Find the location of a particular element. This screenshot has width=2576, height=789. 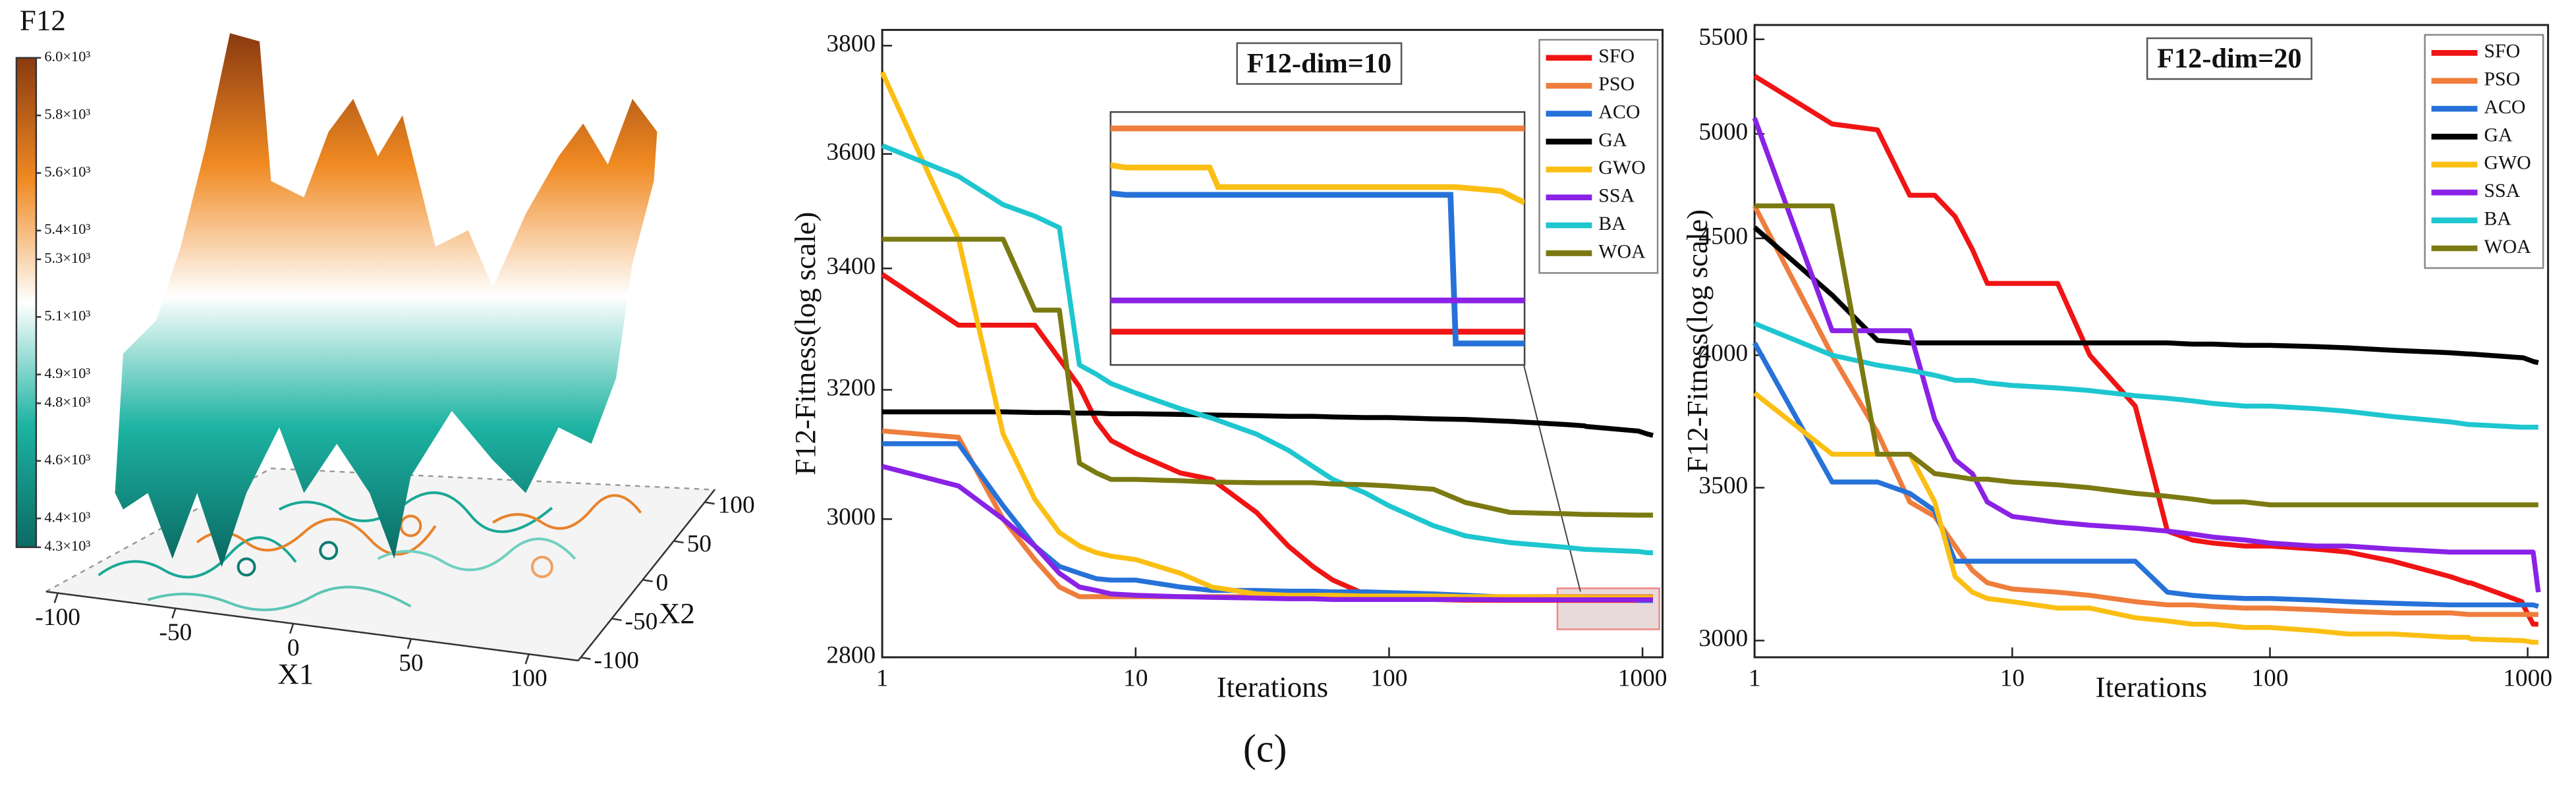

colorbar-label: 5.8×10³ is located at coordinates (67, 114).